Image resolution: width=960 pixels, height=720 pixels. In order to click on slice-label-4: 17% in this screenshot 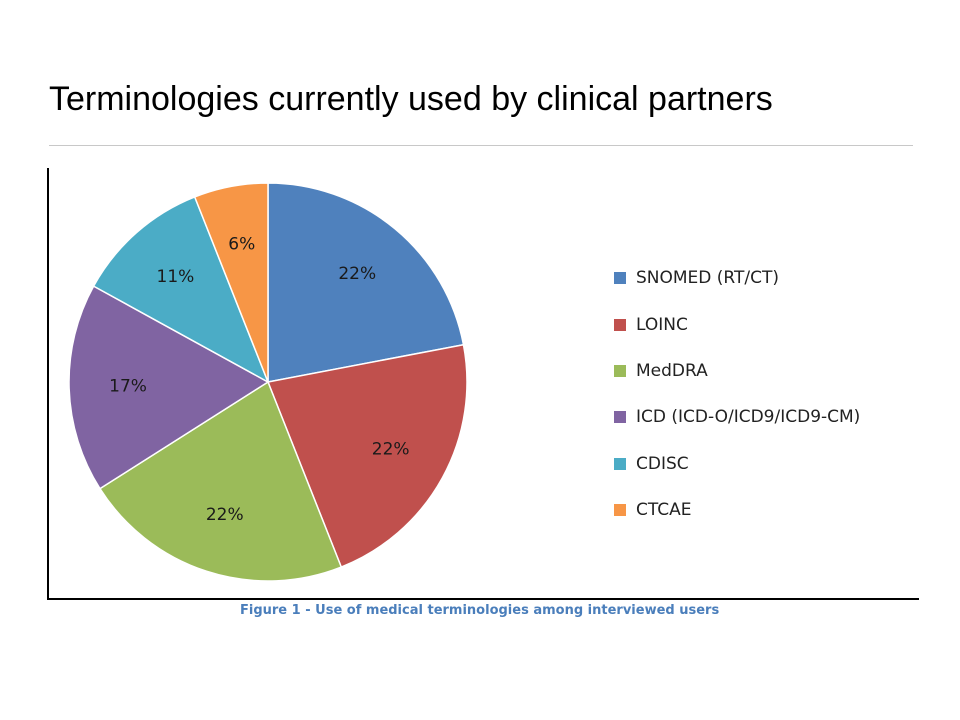, I will do `click(128, 386)`.